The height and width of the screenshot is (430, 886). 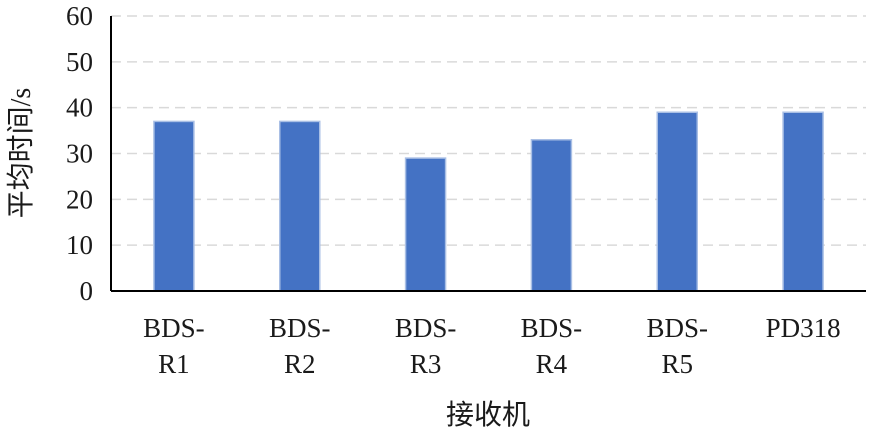 What do you see at coordinates (87, 291) in the screenshot?
I see `y-tick-label: 0` at bounding box center [87, 291].